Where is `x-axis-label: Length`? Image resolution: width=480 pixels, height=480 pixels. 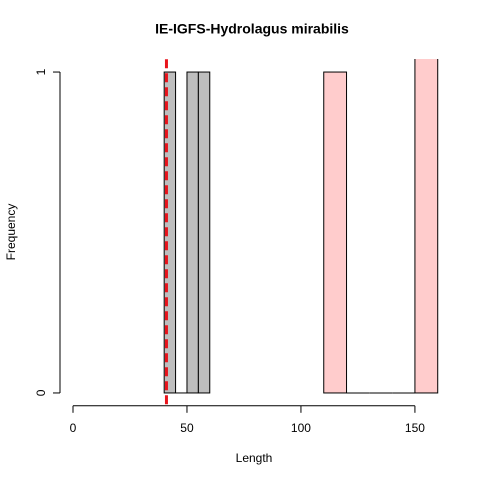 x-axis-label: Length is located at coordinates (254, 458).